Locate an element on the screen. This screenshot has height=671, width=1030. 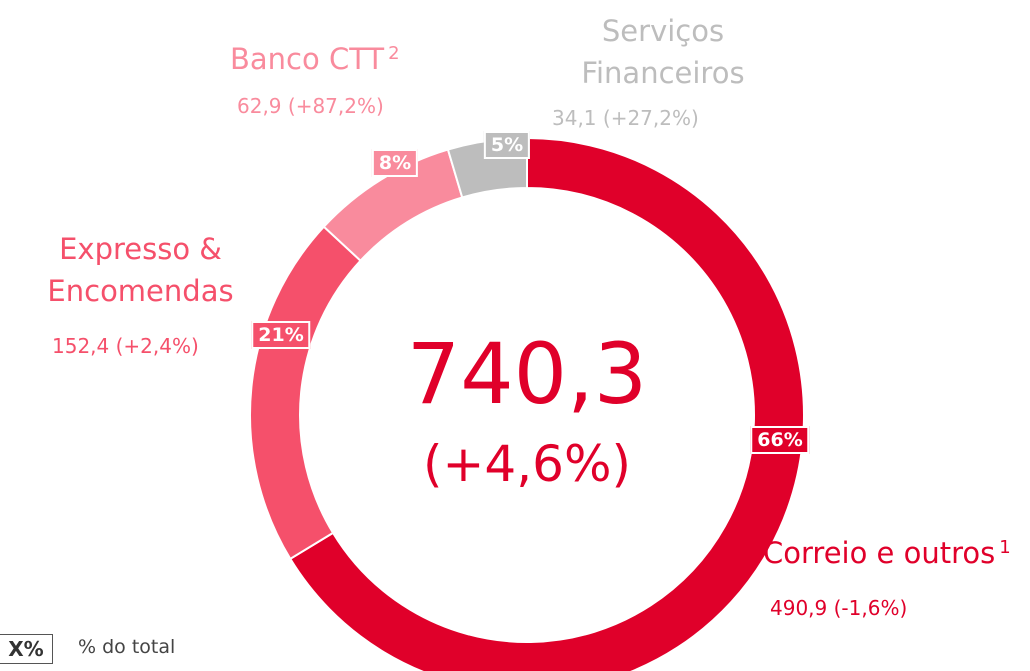
value-label: 34,1 (+27,2%) is located at coordinates (625, 118).